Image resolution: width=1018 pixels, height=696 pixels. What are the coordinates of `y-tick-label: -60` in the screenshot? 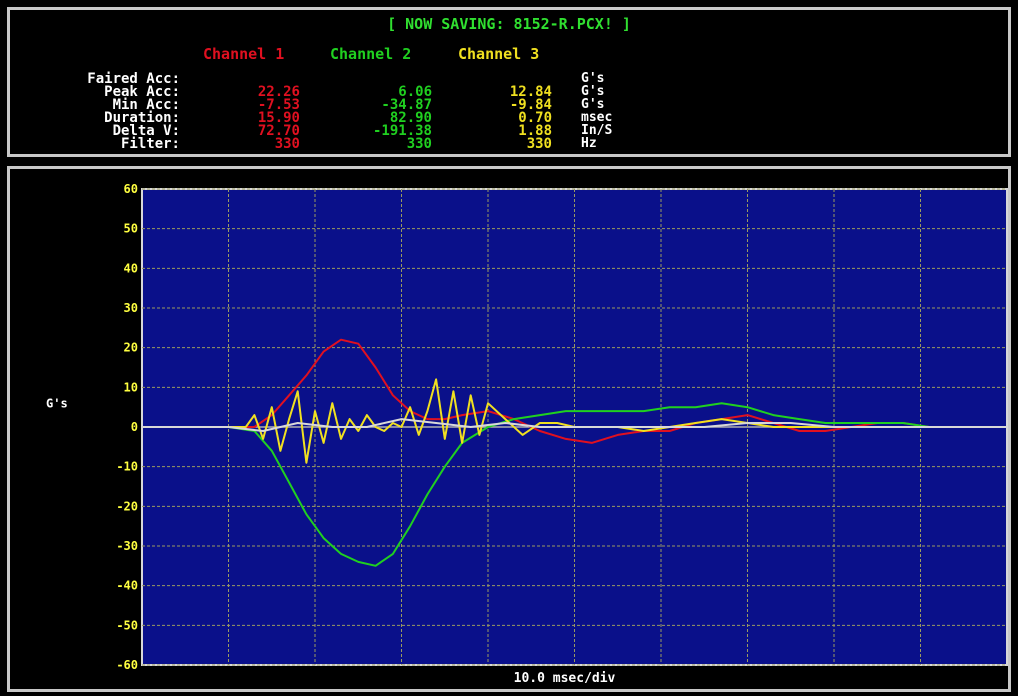 It's located at (127, 665).